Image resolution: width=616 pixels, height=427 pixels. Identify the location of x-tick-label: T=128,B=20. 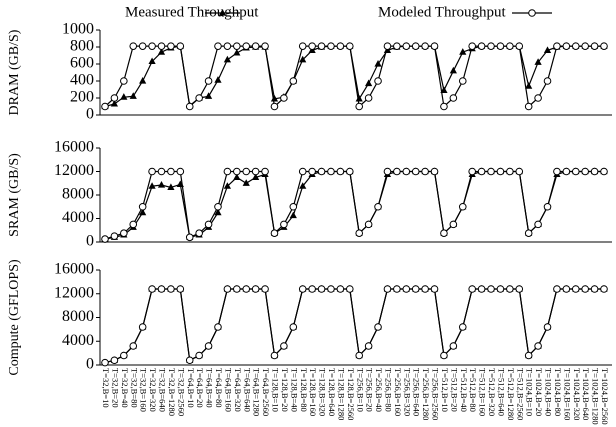
(285, 390).